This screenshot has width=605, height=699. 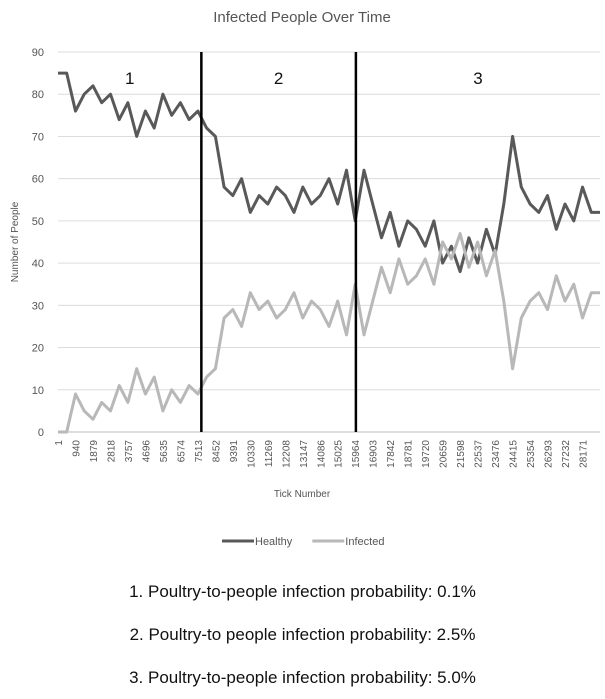 What do you see at coordinates (339, 454) in the screenshot?
I see `x-tick-label: 15025` at bounding box center [339, 454].